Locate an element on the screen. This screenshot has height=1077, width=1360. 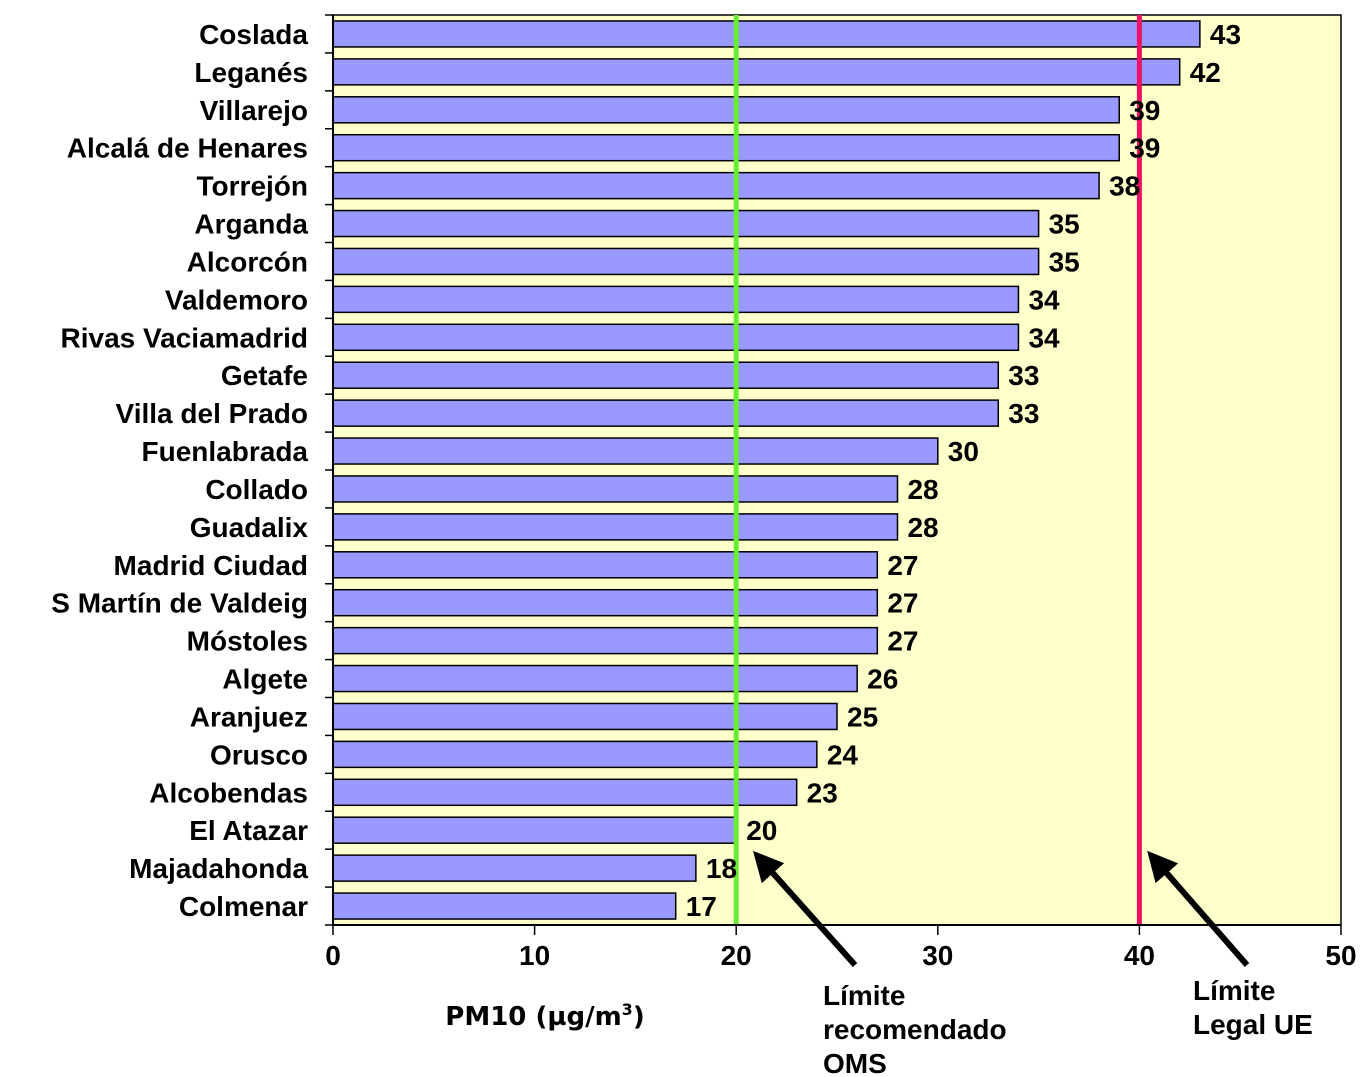
x-tick-label: 10 is located at coordinates (534, 955).